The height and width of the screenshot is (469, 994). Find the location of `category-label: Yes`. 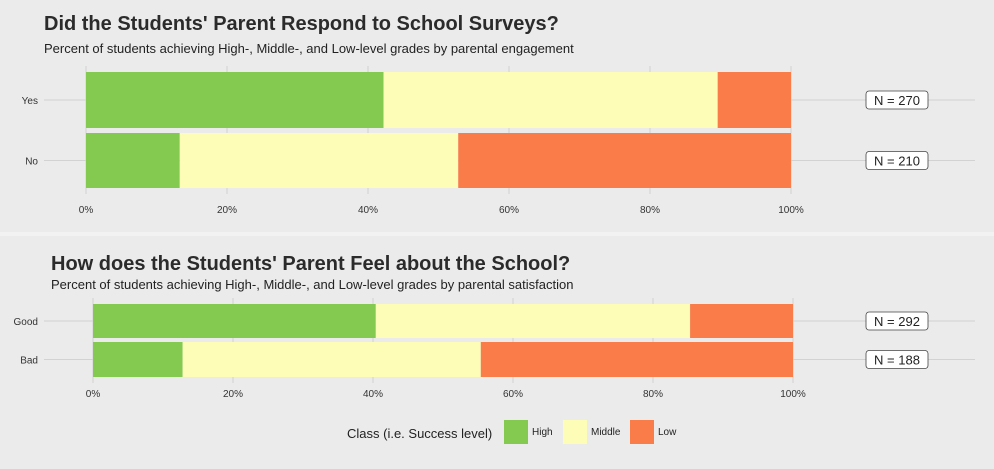

category-label: Yes is located at coordinates (30, 101).